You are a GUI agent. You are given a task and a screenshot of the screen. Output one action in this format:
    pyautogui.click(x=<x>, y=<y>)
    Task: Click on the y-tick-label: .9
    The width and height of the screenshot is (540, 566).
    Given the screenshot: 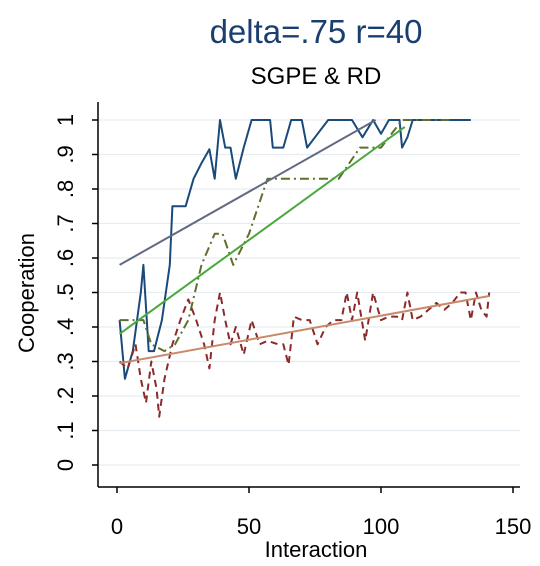 What is the action you would take?
    pyautogui.click(x=65, y=154)
    